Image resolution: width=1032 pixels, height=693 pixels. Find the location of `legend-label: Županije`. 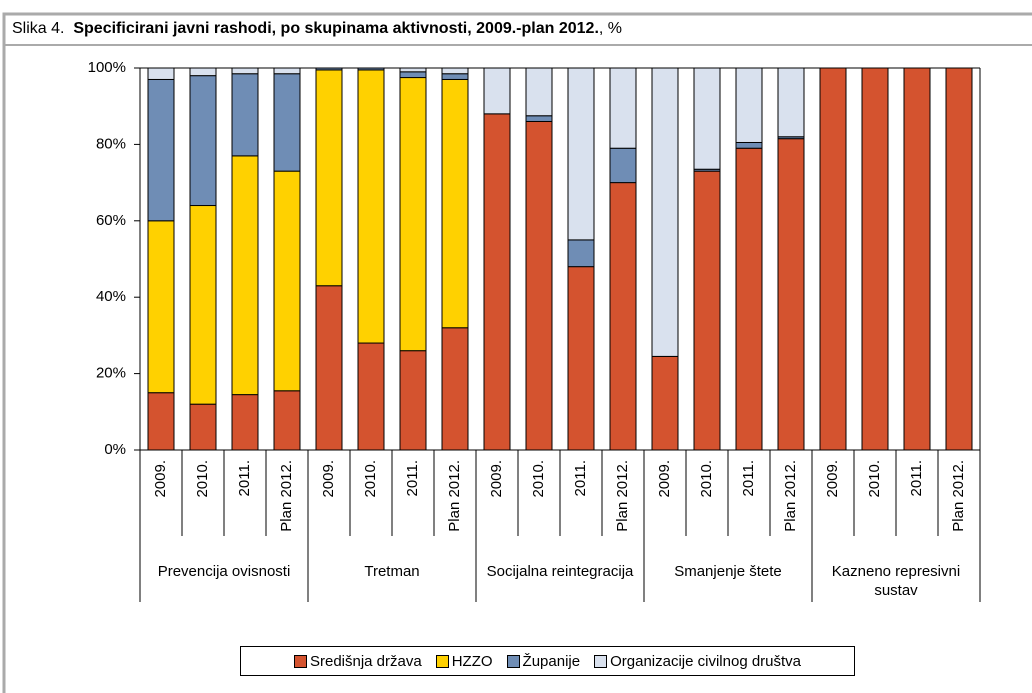

legend-label: Županije is located at coordinates (551, 661).